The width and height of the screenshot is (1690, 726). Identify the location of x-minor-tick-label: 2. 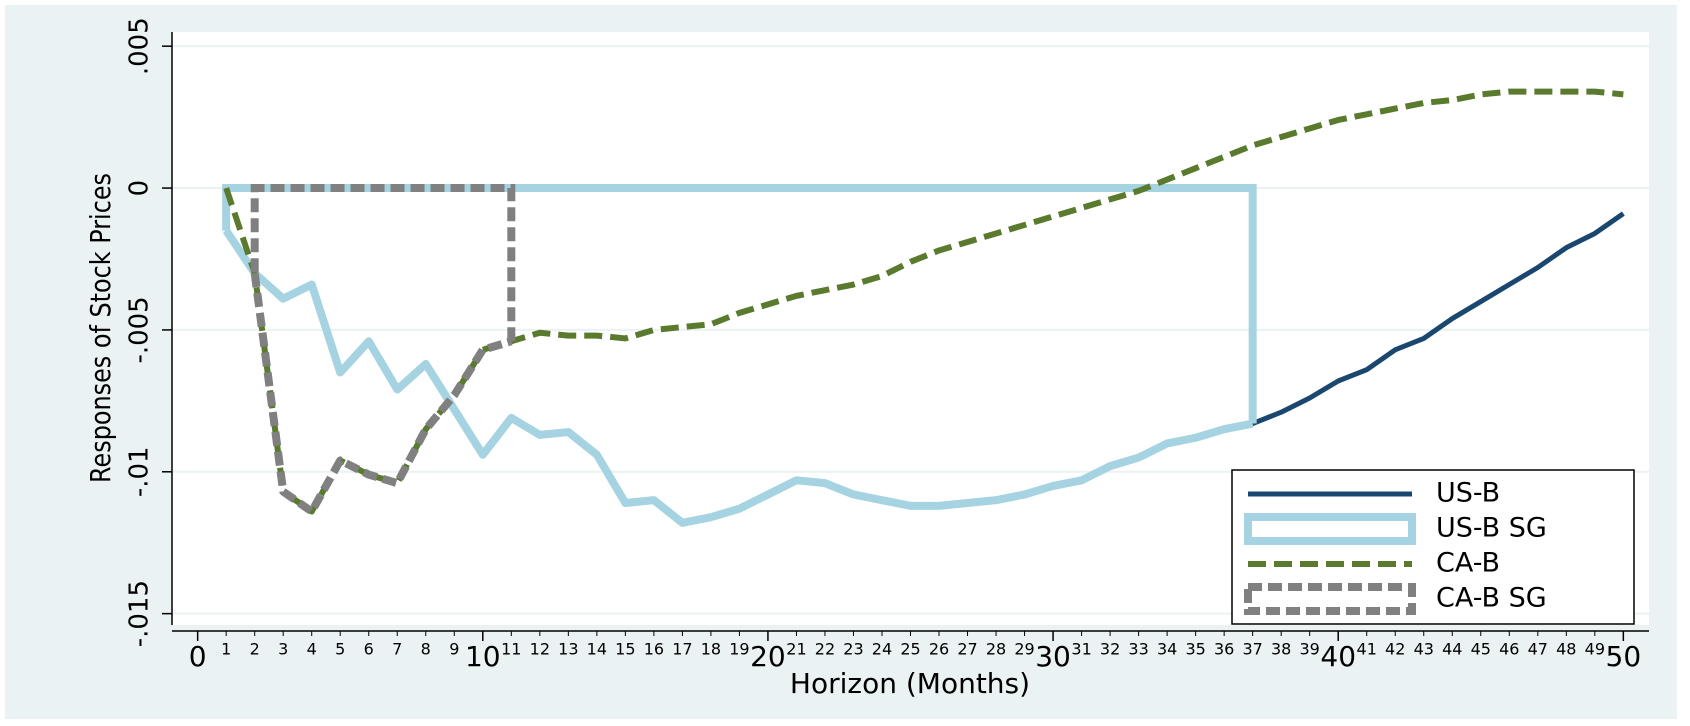
(255, 649).